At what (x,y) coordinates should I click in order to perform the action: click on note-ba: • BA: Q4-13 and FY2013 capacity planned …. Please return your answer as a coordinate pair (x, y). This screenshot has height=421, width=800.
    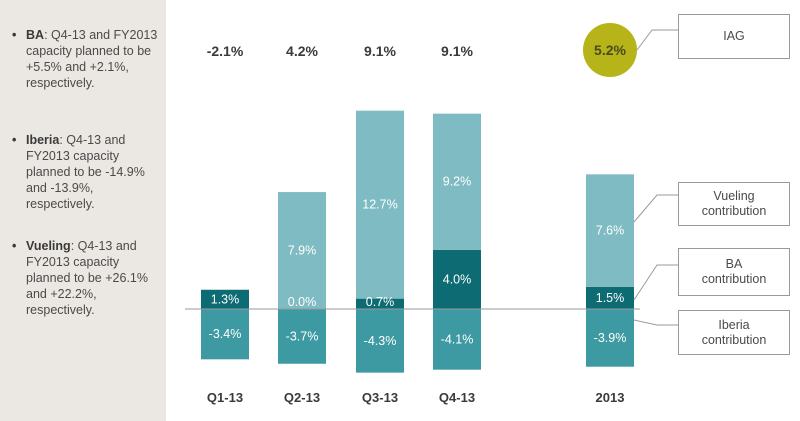
    Looking at the image, I should click on (87, 59).